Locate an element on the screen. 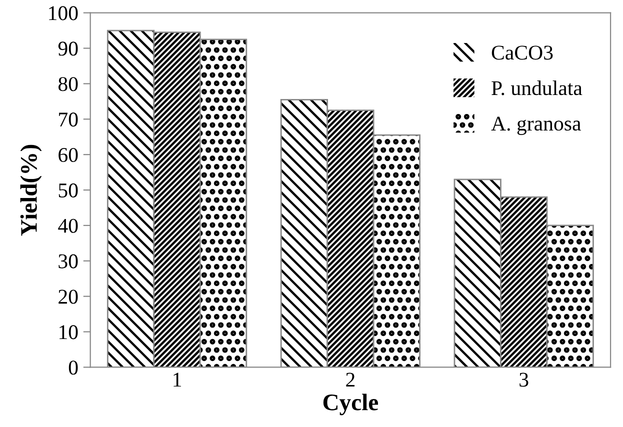  y-tick-label: 10 is located at coordinates (69, 332).